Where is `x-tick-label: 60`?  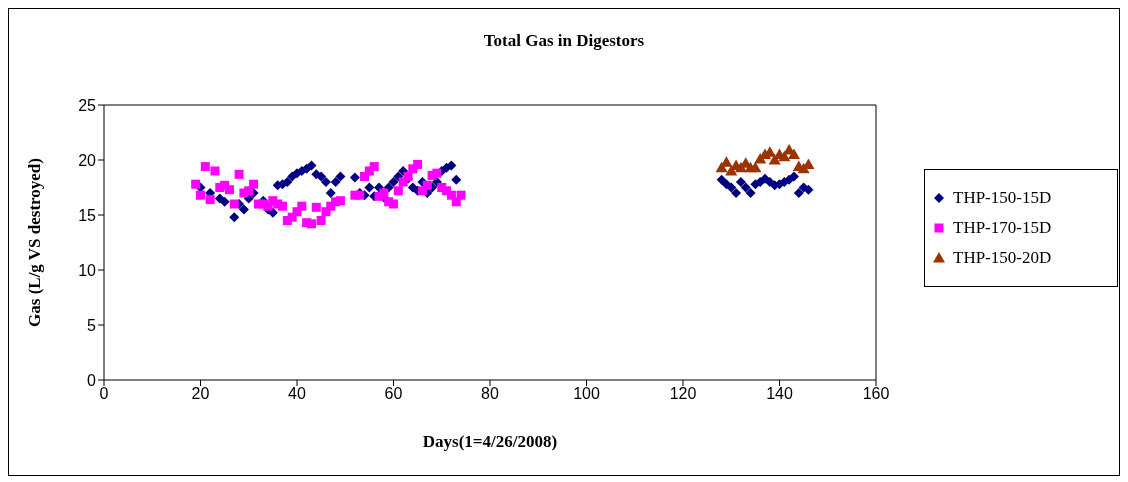
x-tick-label: 60 is located at coordinates (393, 394).